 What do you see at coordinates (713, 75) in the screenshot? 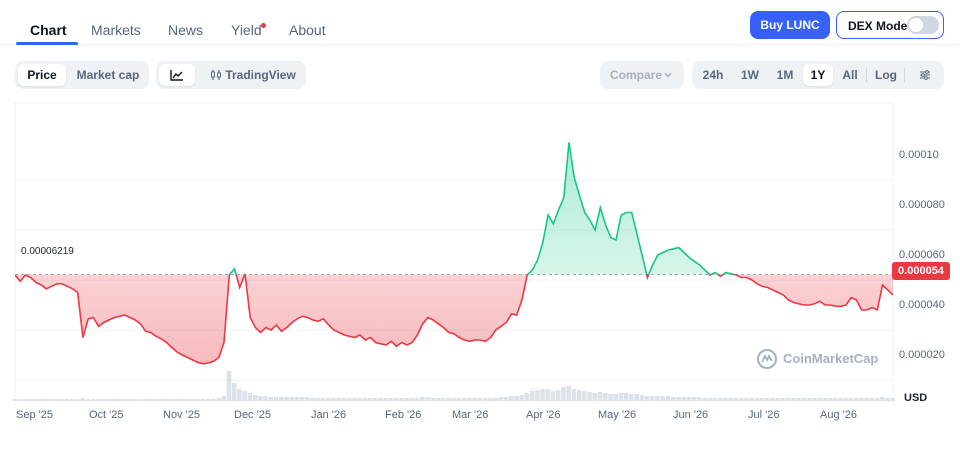
I see `range-24h: 24h` at bounding box center [713, 75].